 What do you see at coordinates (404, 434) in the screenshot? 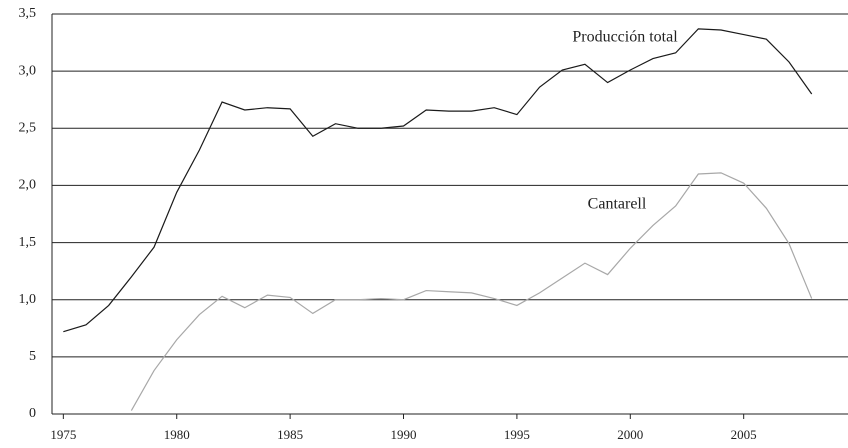
I see `x-tick-label: 1990` at bounding box center [404, 434].